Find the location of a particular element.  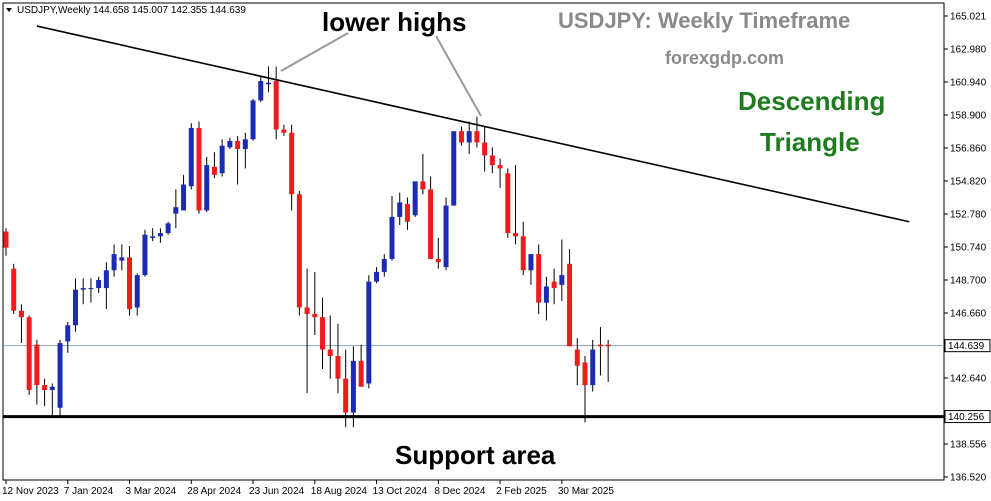

support-price-tag is located at coordinates (967, 417).